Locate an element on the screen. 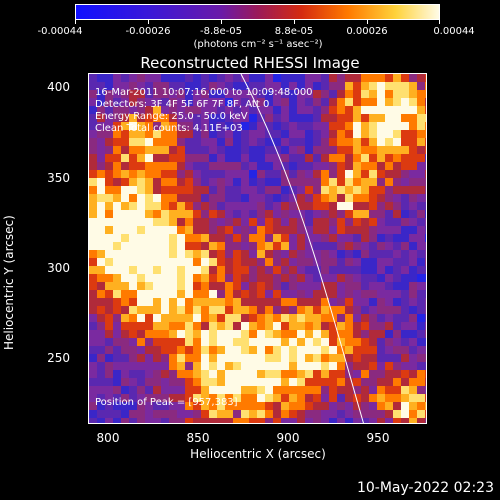 The image size is (500, 500). x-tick-label: 900 is located at coordinates (288, 438).